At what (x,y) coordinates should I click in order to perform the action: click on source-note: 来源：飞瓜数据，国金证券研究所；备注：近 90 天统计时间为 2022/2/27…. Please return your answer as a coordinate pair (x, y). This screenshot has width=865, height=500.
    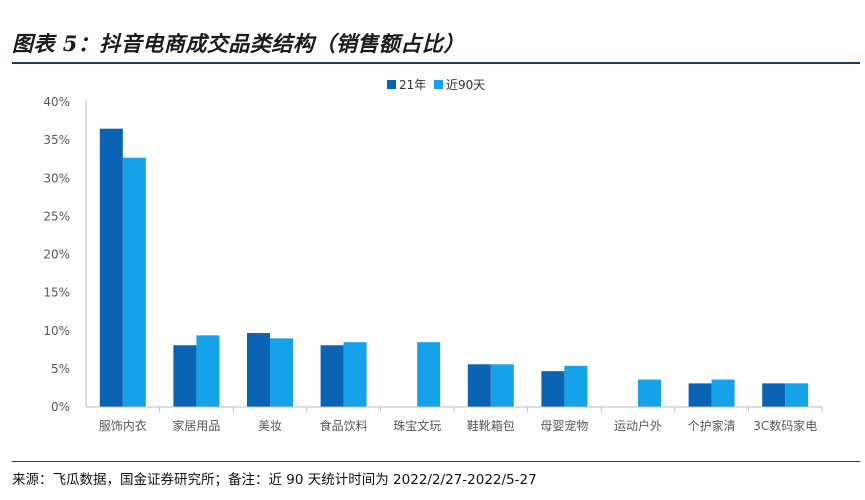
    Looking at the image, I should click on (274, 480).